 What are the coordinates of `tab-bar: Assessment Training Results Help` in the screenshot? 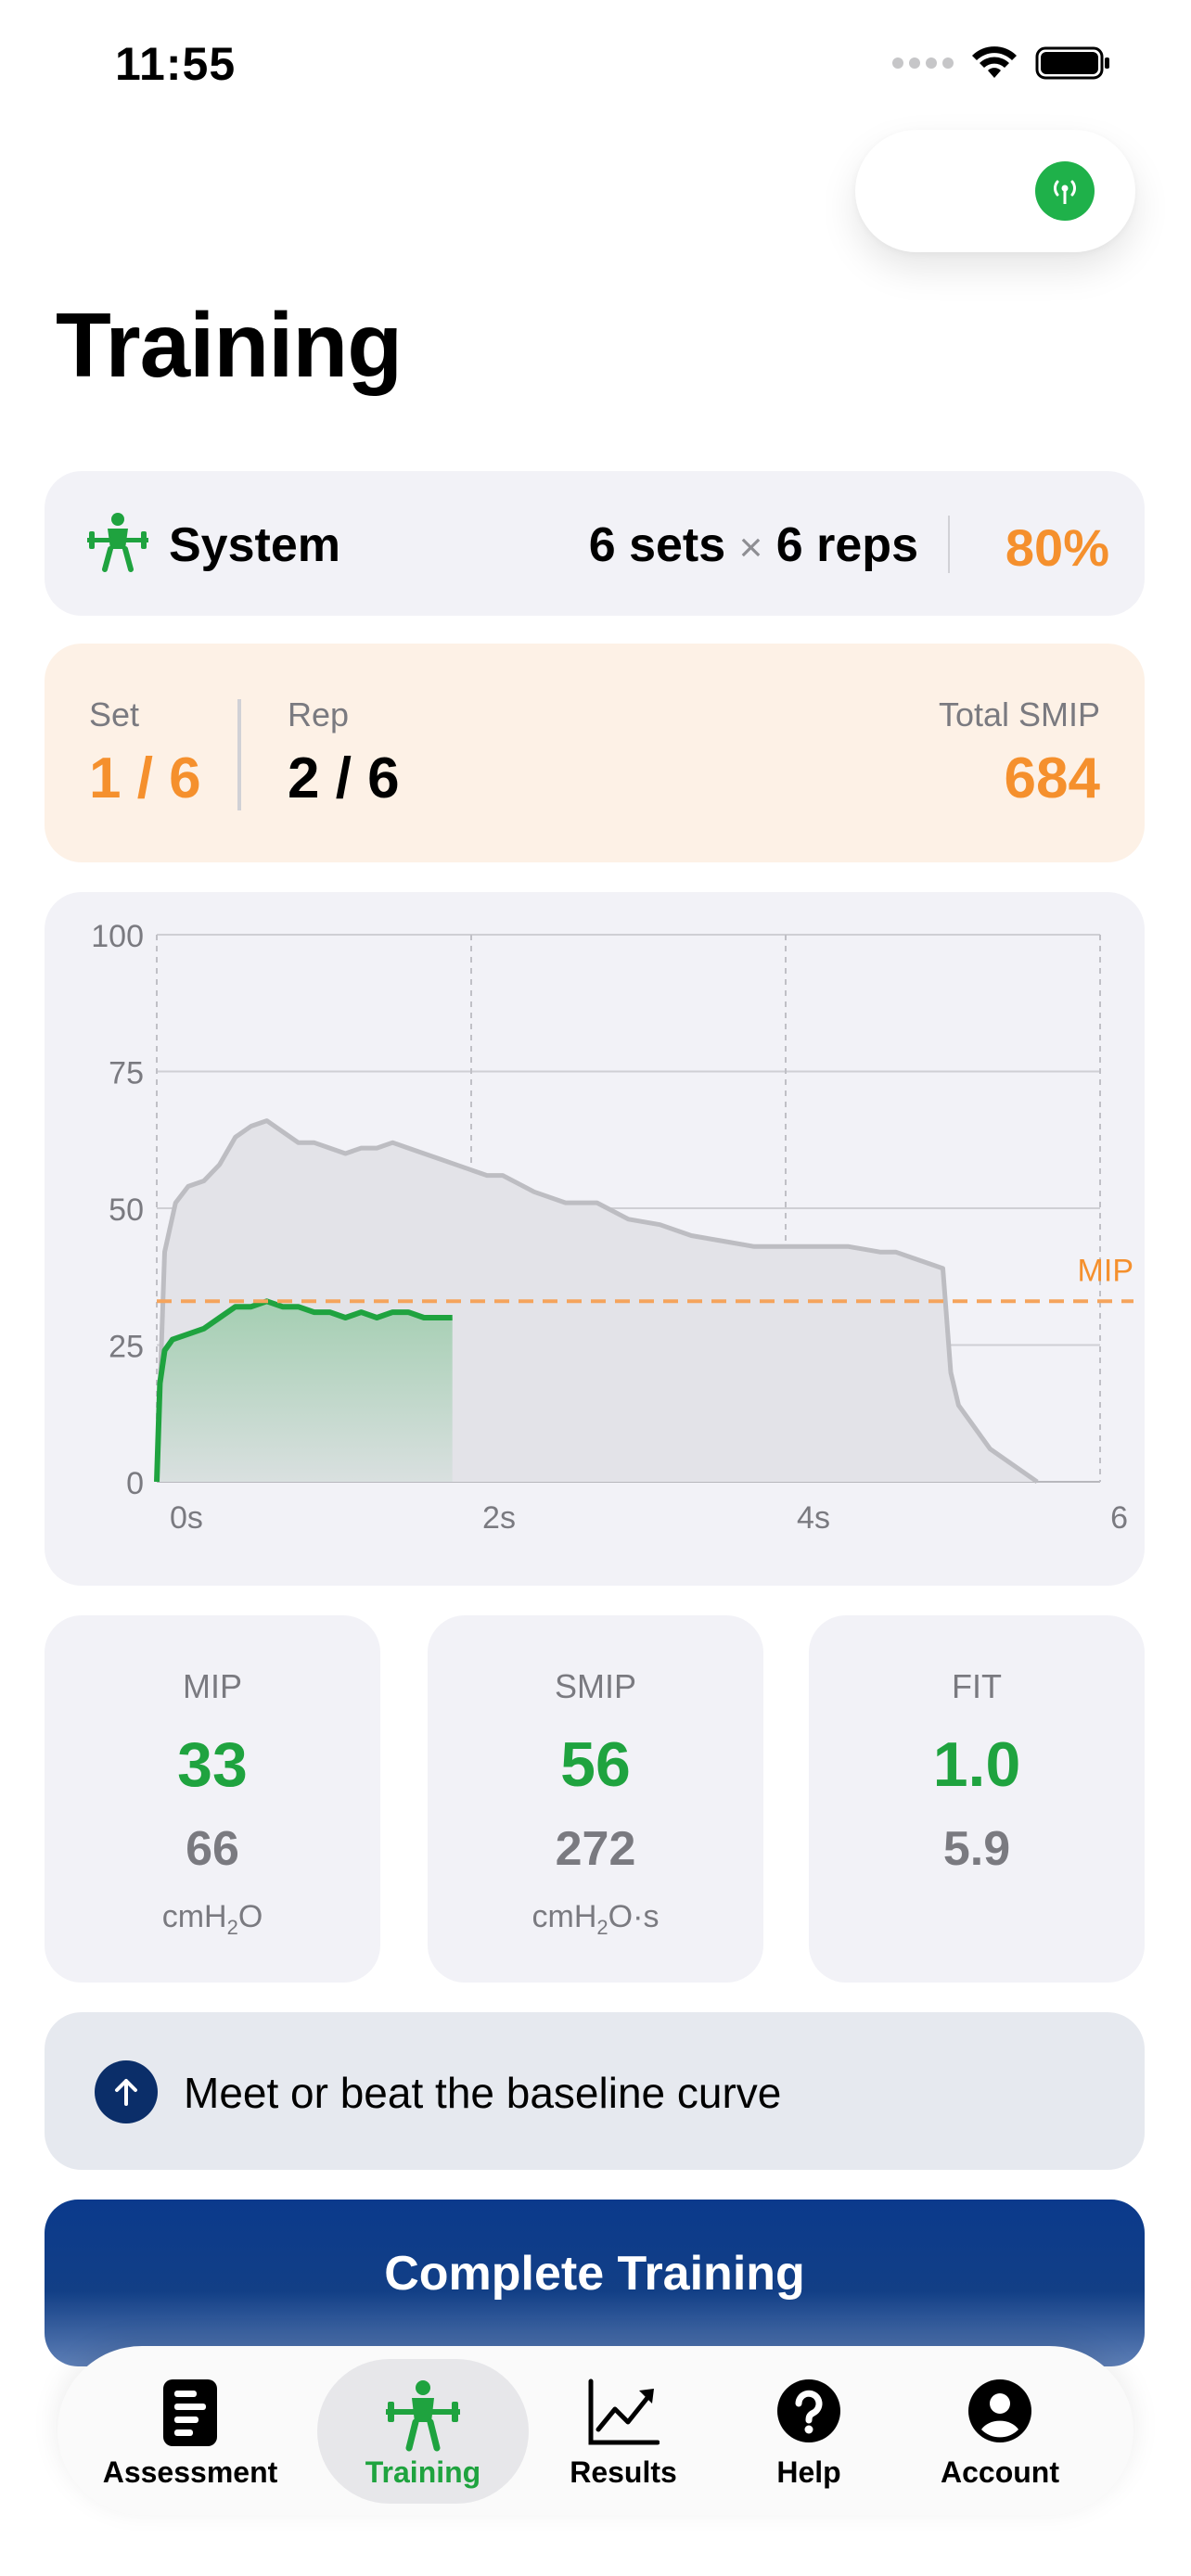 It's located at (595, 2431).